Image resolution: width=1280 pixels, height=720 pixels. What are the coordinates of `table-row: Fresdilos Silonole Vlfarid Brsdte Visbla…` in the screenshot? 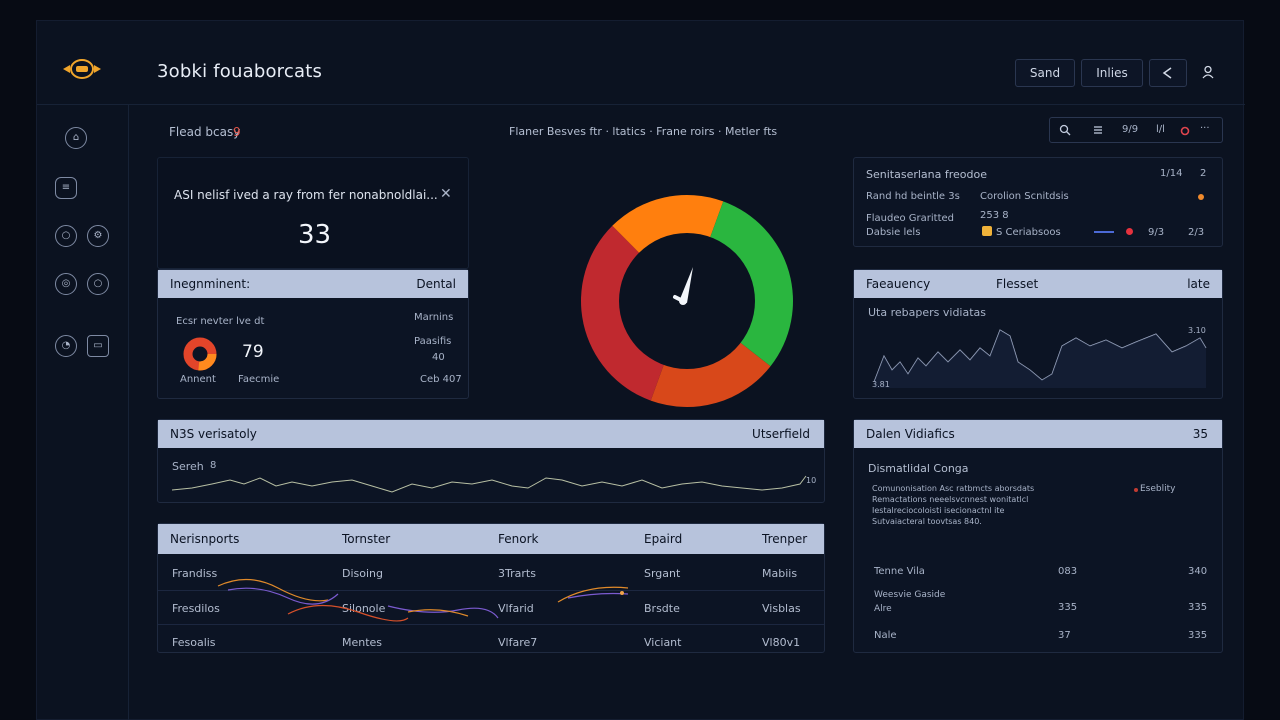 It's located at (491, 607).